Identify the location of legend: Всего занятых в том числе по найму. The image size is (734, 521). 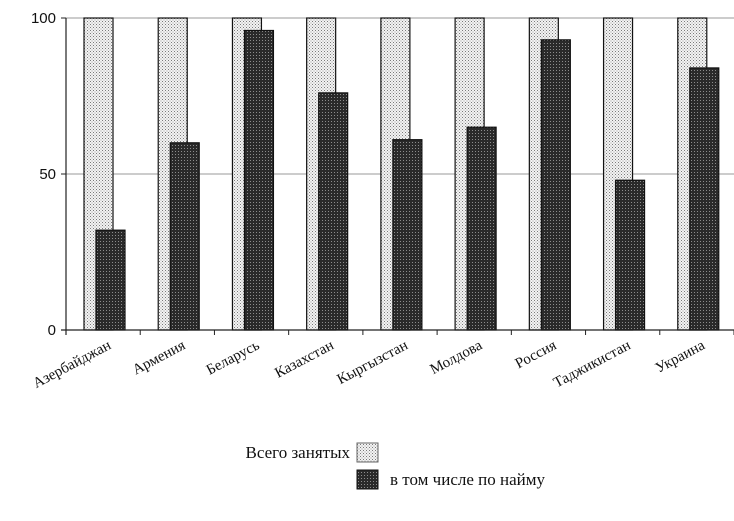
(395, 466).